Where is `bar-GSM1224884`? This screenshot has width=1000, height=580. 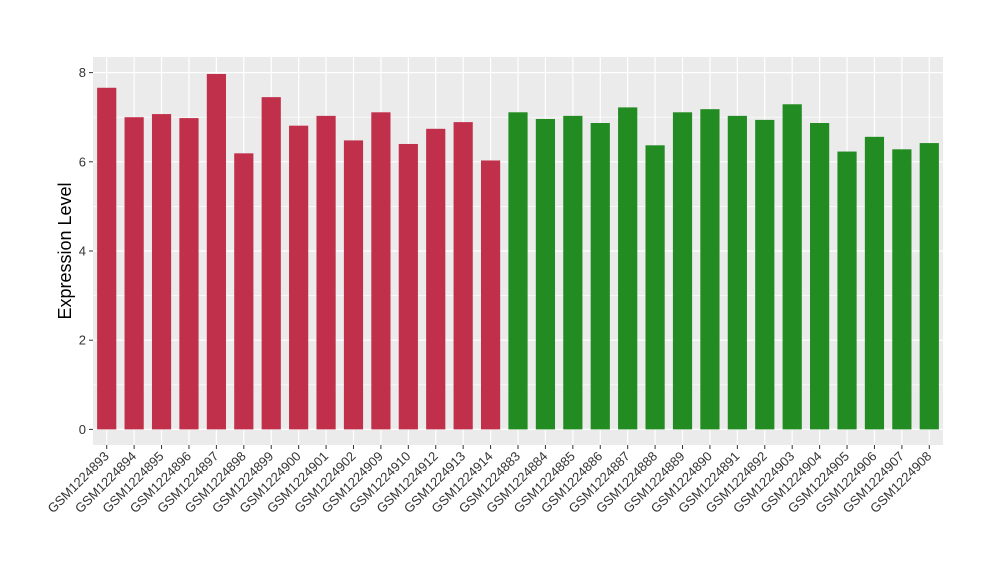 bar-GSM1224884 is located at coordinates (545, 274).